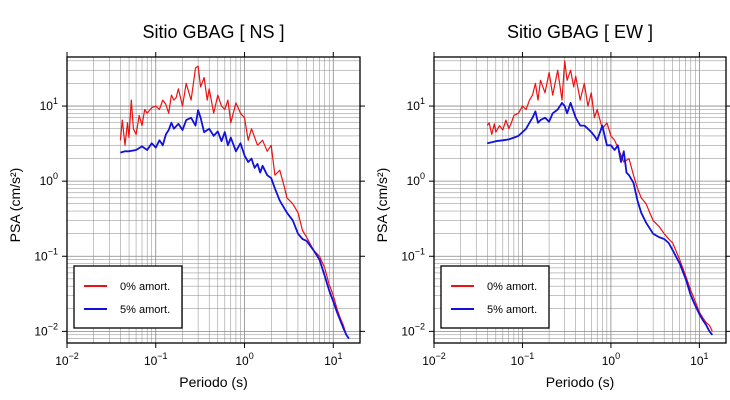 The height and width of the screenshot is (400, 730). Describe the element at coordinates (213, 32) in the screenshot. I see `chart-title: Sitio GBAG [ NS ]` at that location.